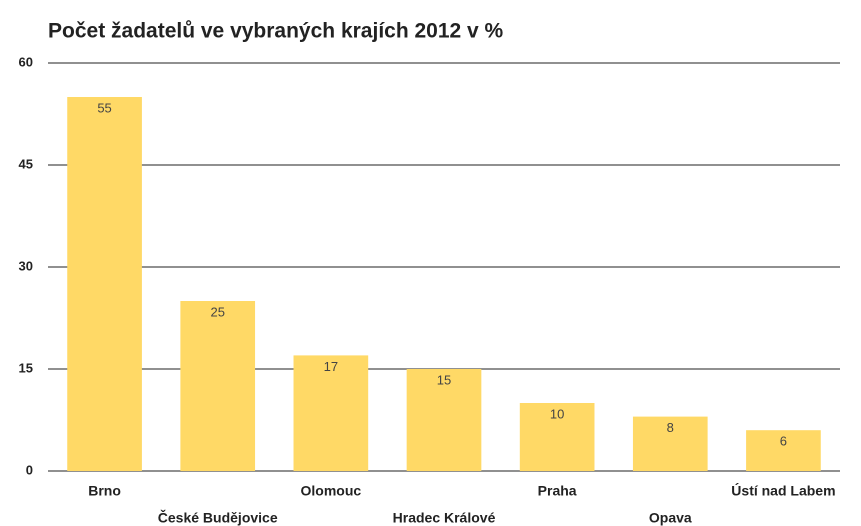 Image resolution: width=861 pixels, height=526 pixels. What do you see at coordinates (26, 61) in the screenshot?
I see `y-tick-label: 60` at bounding box center [26, 61].